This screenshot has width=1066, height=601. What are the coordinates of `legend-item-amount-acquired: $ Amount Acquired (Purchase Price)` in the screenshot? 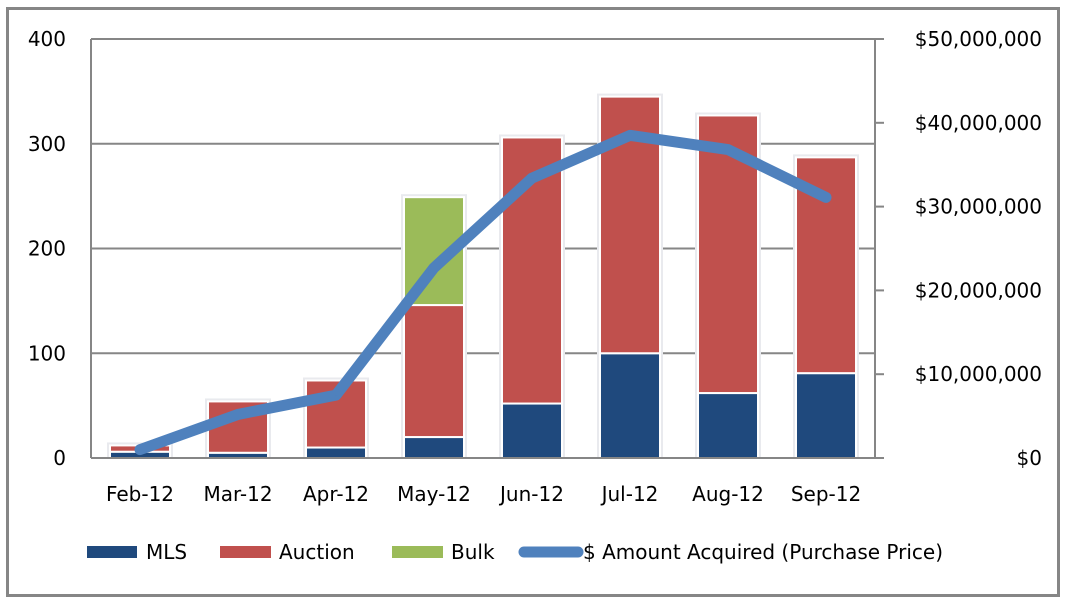 It's located at (730, 552).